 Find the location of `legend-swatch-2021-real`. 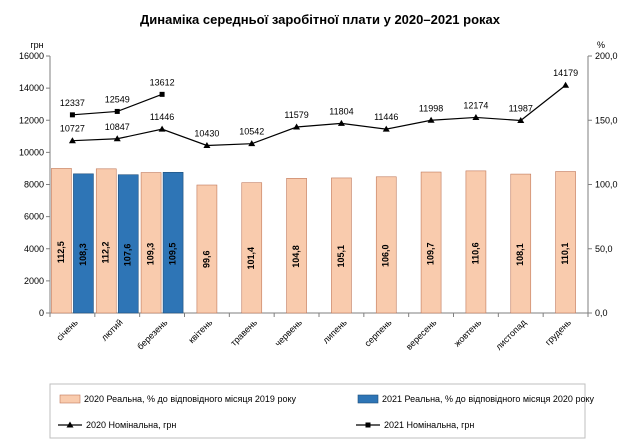

legend-swatch-2021-real is located at coordinates (368, 399).